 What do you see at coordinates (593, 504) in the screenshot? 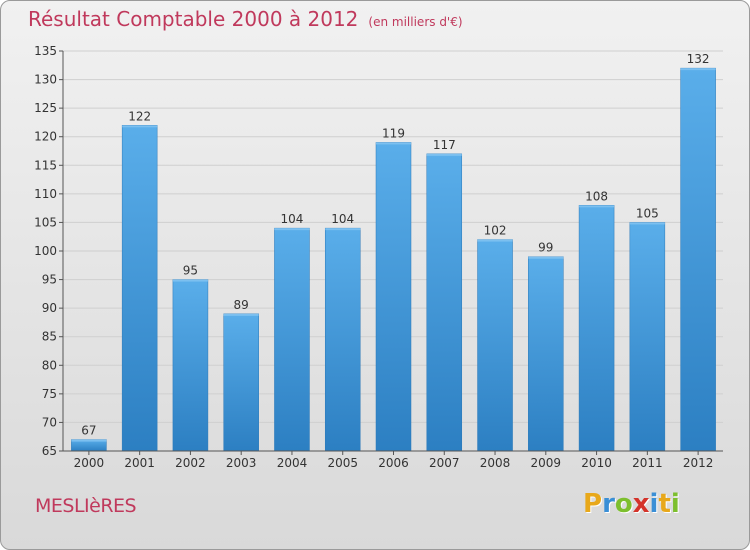
I see `logo-letter: P` at bounding box center [593, 504].